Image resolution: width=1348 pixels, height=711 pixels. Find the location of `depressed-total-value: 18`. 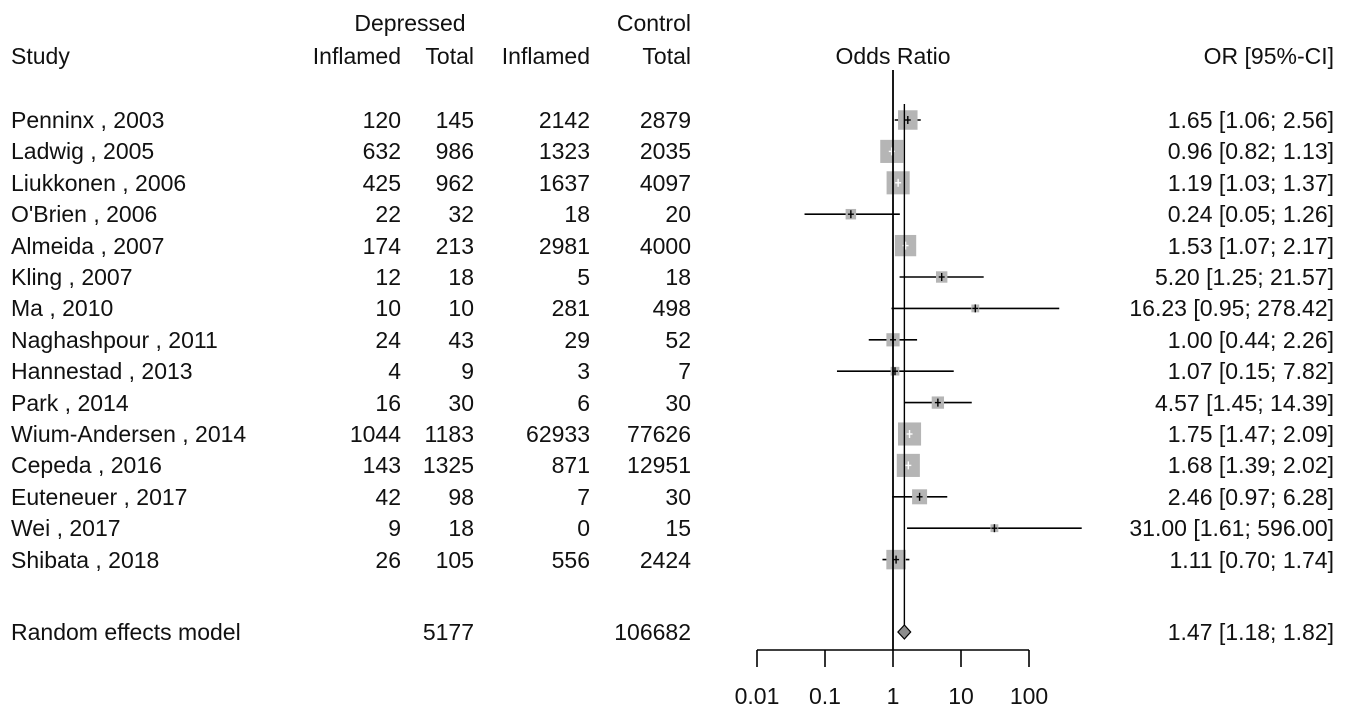

depressed-total-value: 18 is located at coordinates (461, 277).